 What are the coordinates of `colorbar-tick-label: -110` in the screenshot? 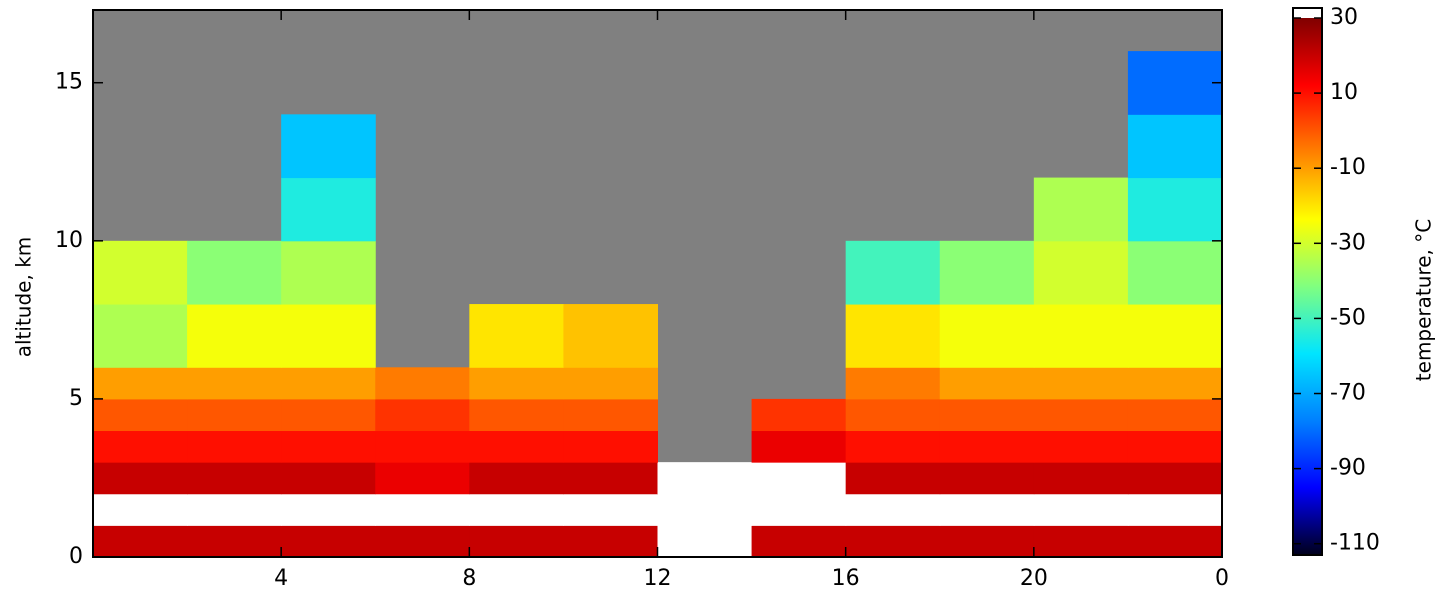 It's located at (1355, 543).